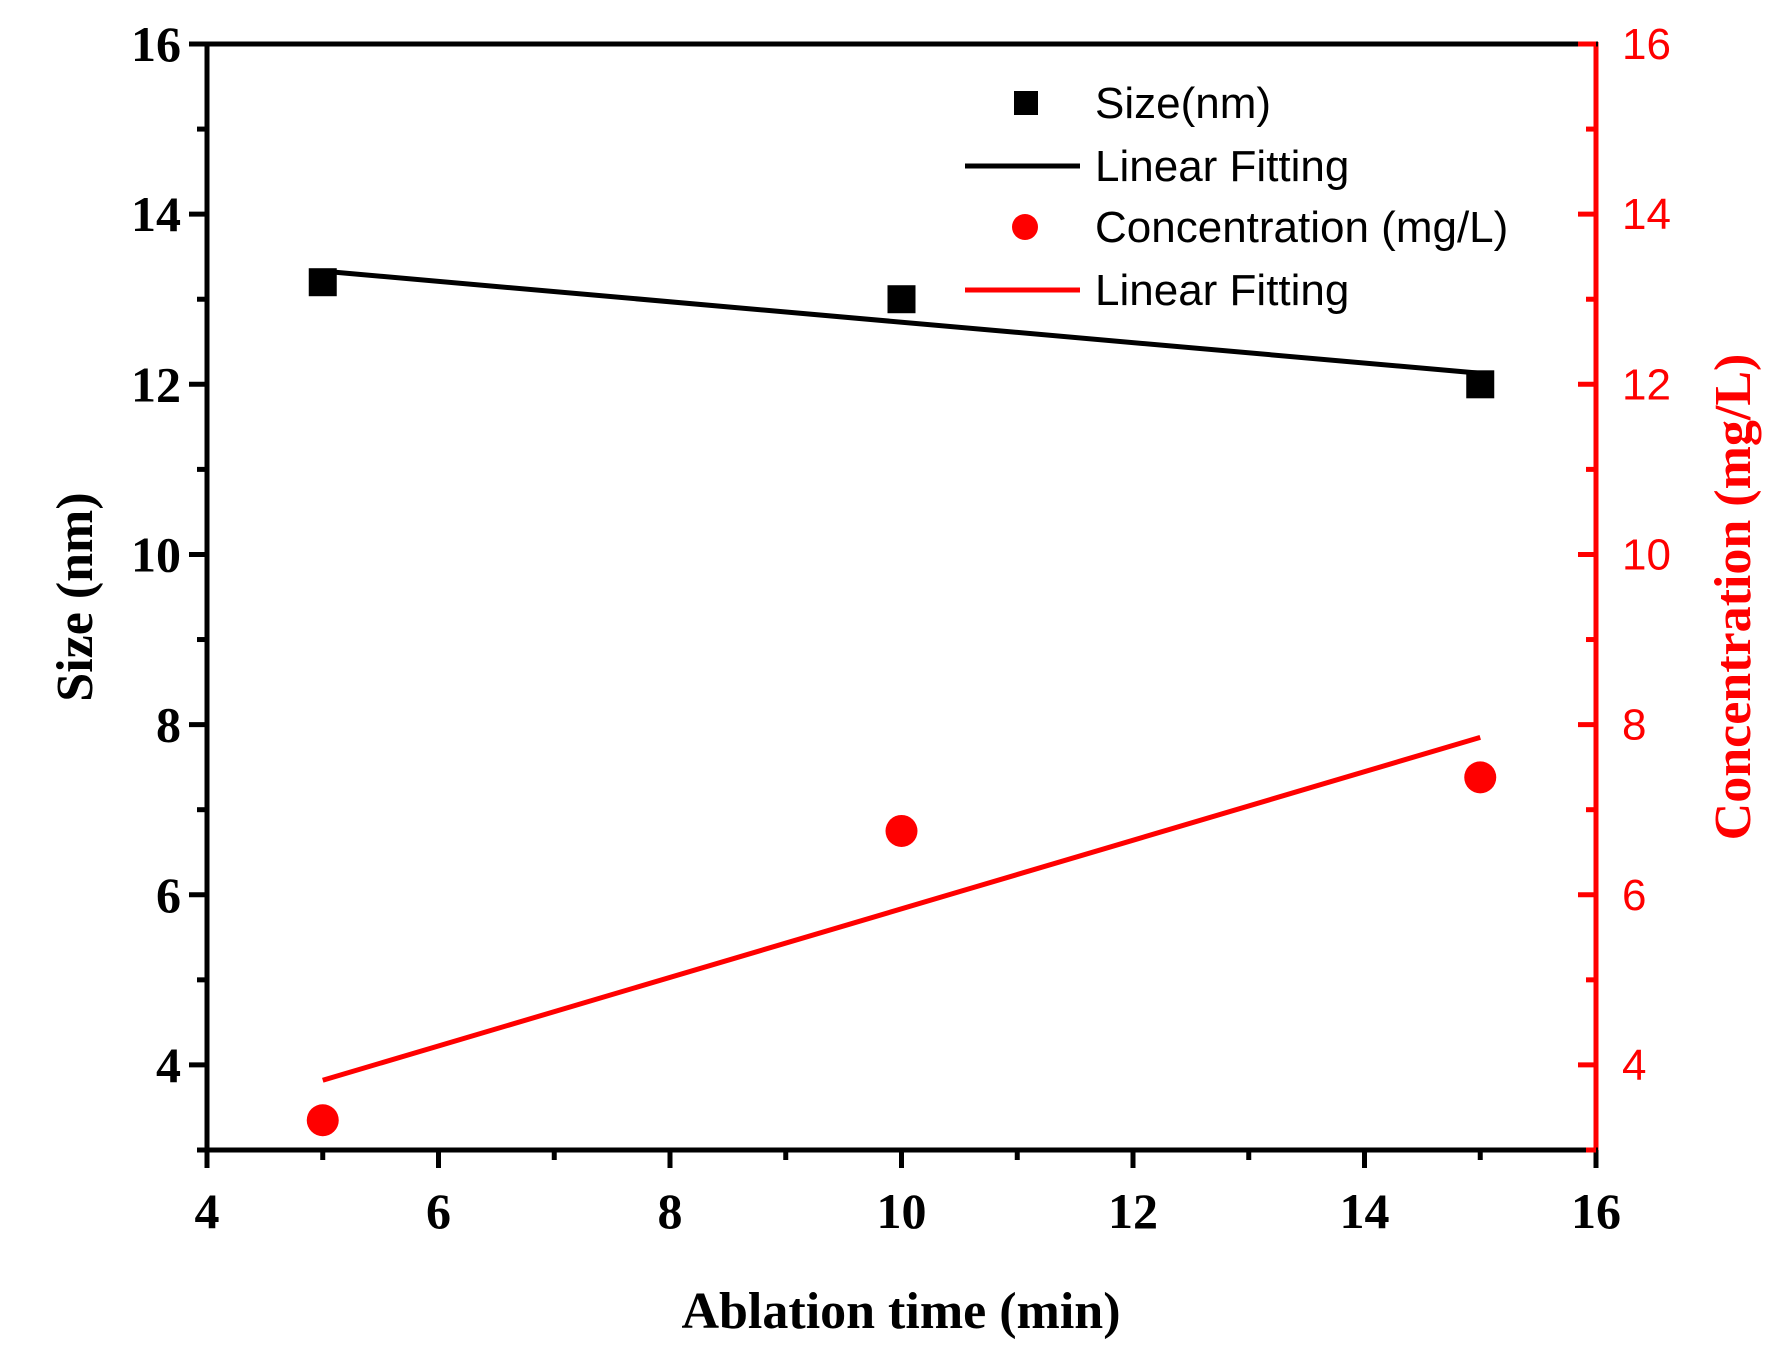 This screenshot has width=1773, height=1358. Describe the element at coordinates (438, 1211) in the screenshot. I see `x-tick-label: 6` at that location.